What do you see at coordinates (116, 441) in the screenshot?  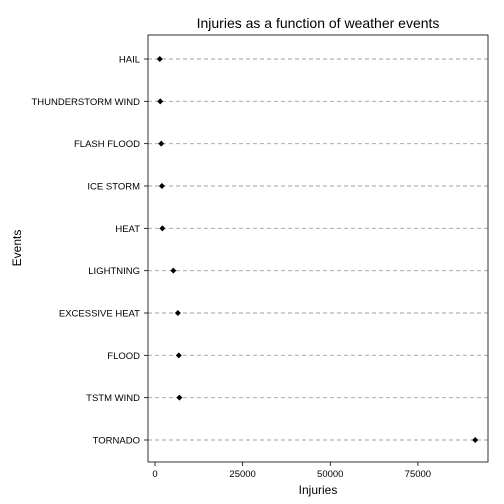 I see `category-label: TORNADO` at bounding box center [116, 441].